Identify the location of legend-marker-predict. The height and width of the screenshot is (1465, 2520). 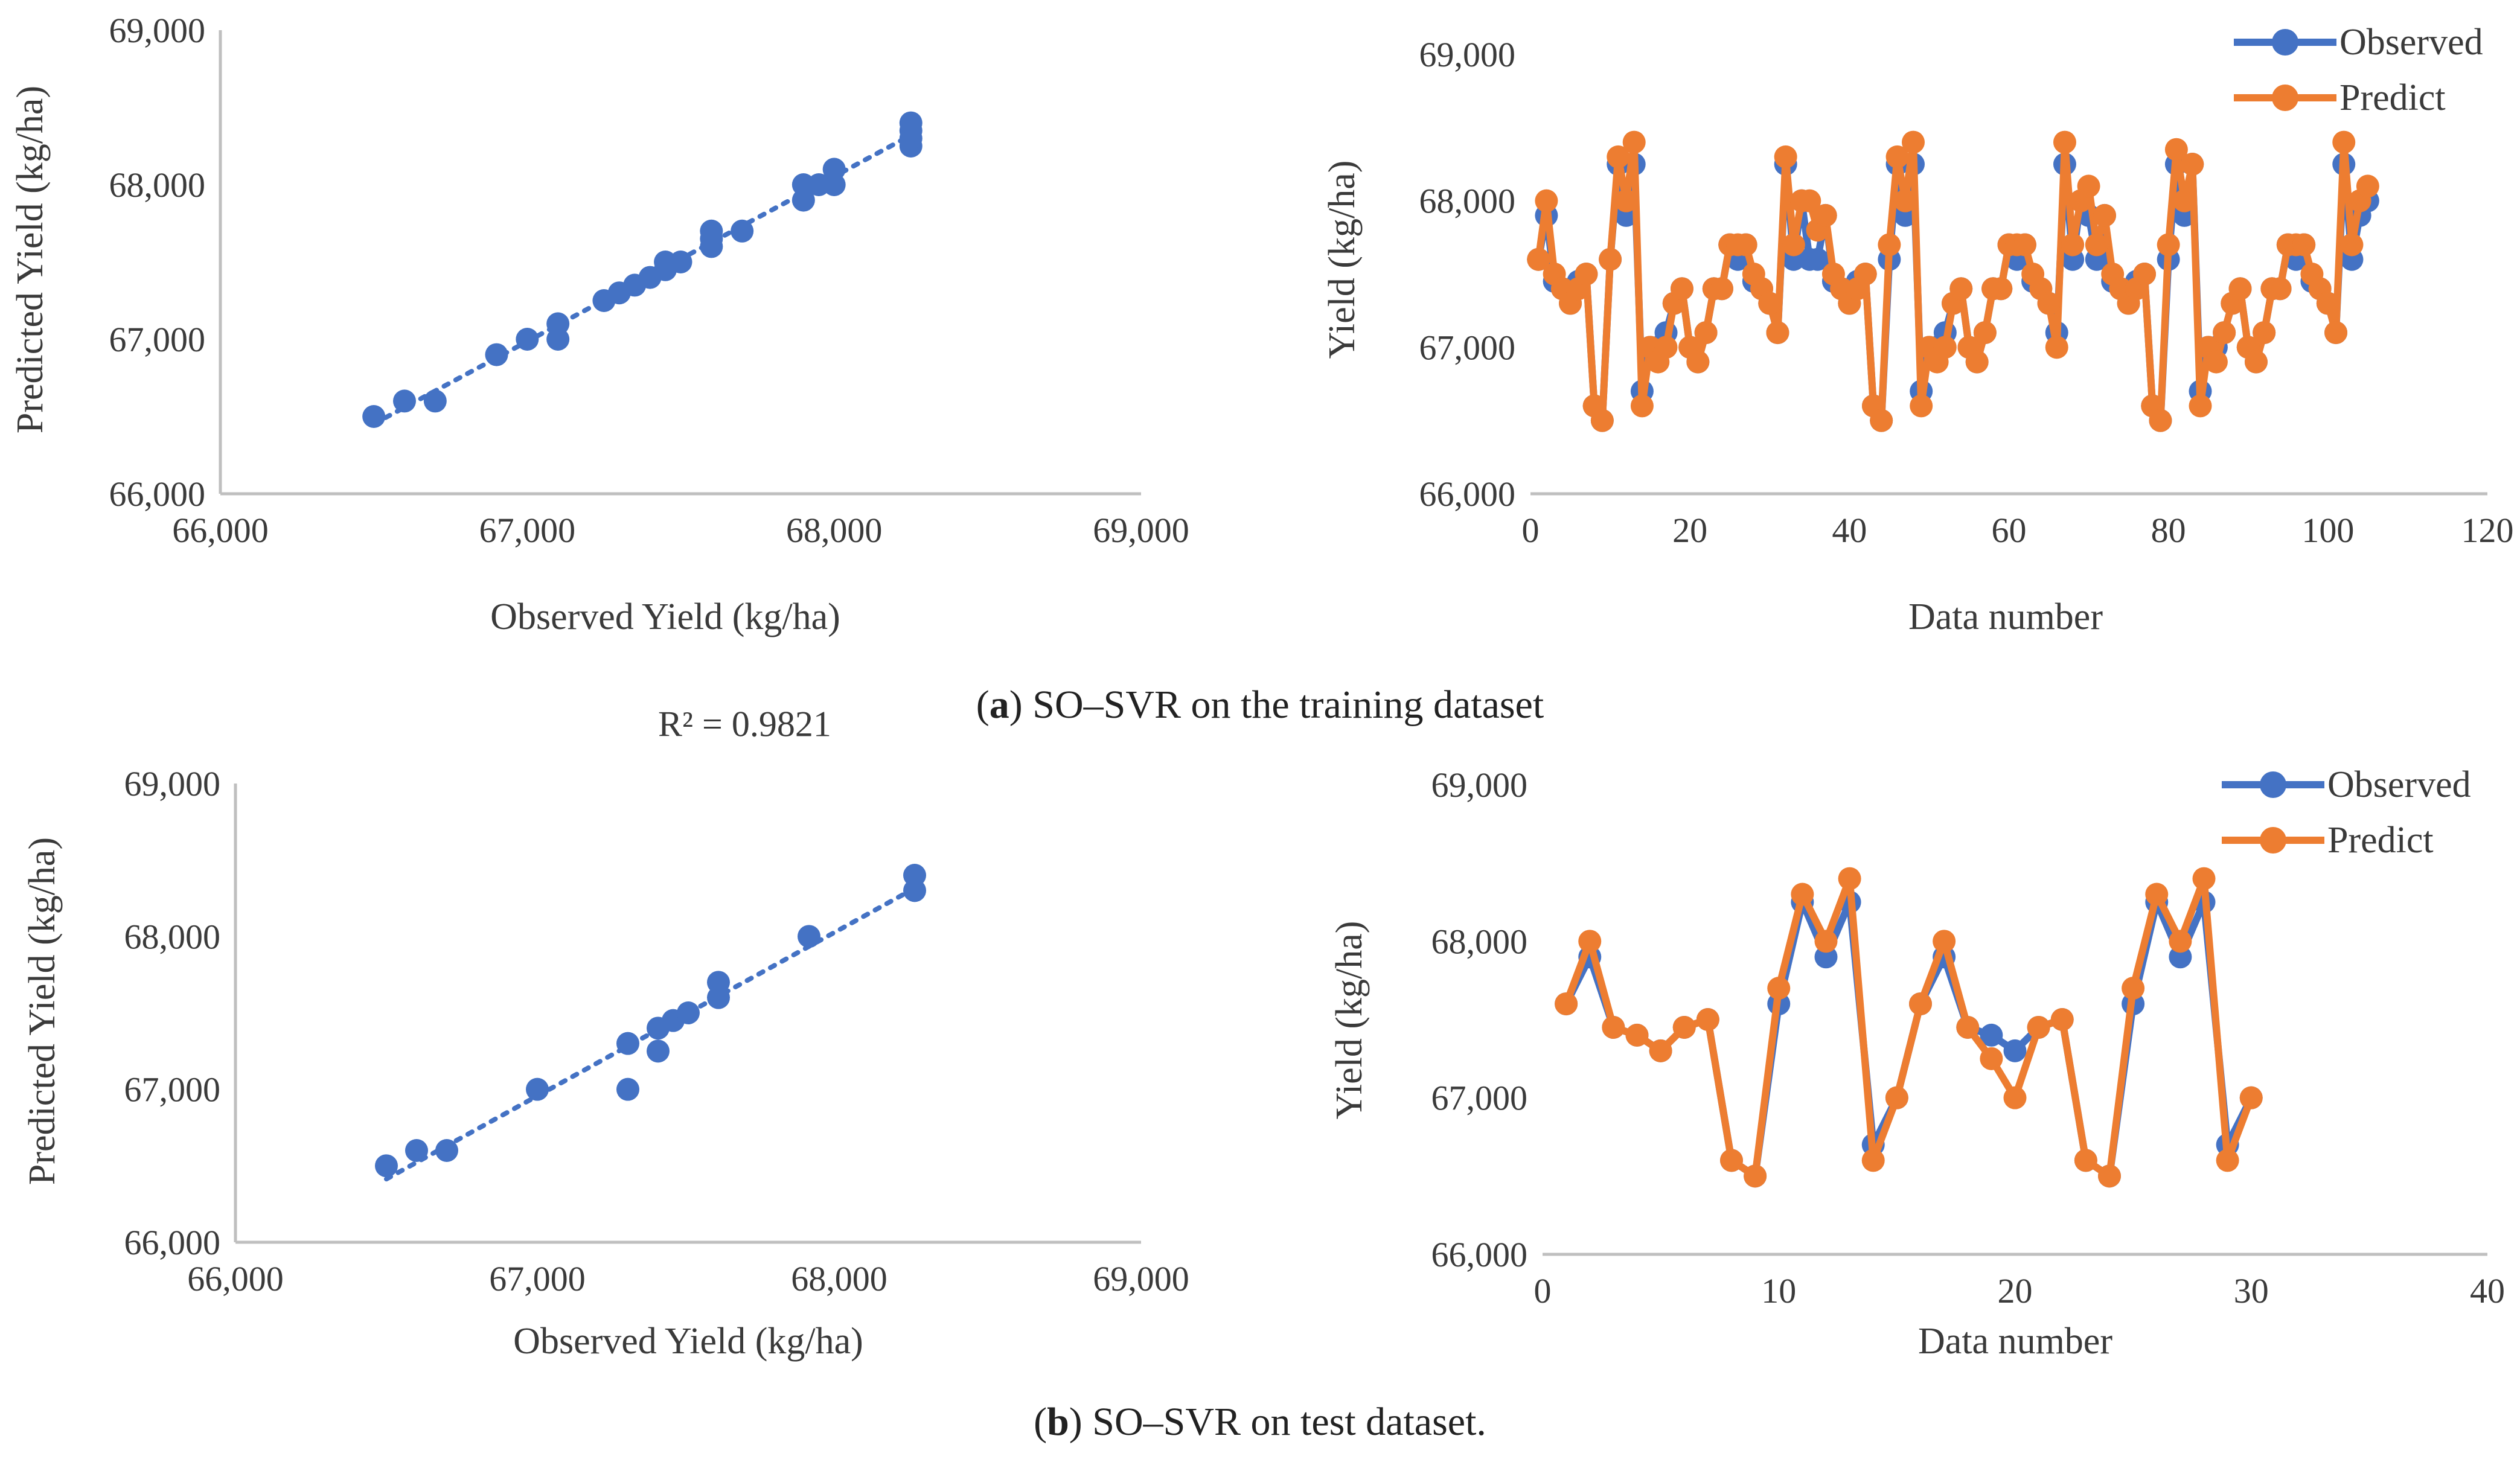
(2285, 98).